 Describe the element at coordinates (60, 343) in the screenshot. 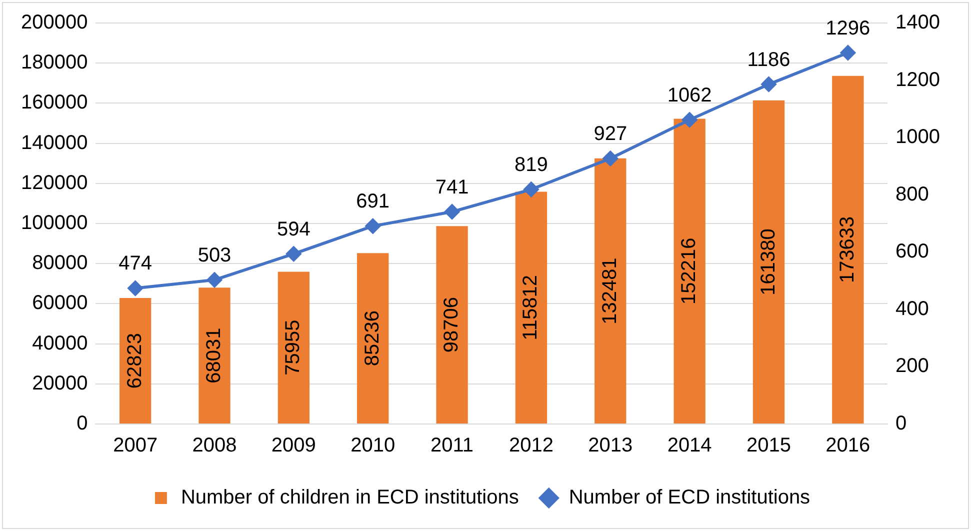

I see `y-tick-label: 40000` at that location.